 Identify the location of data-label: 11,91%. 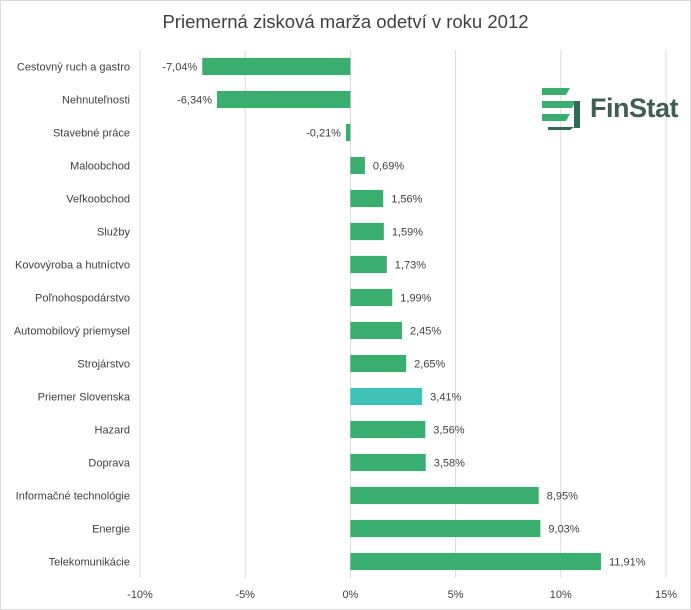
(627, 563).